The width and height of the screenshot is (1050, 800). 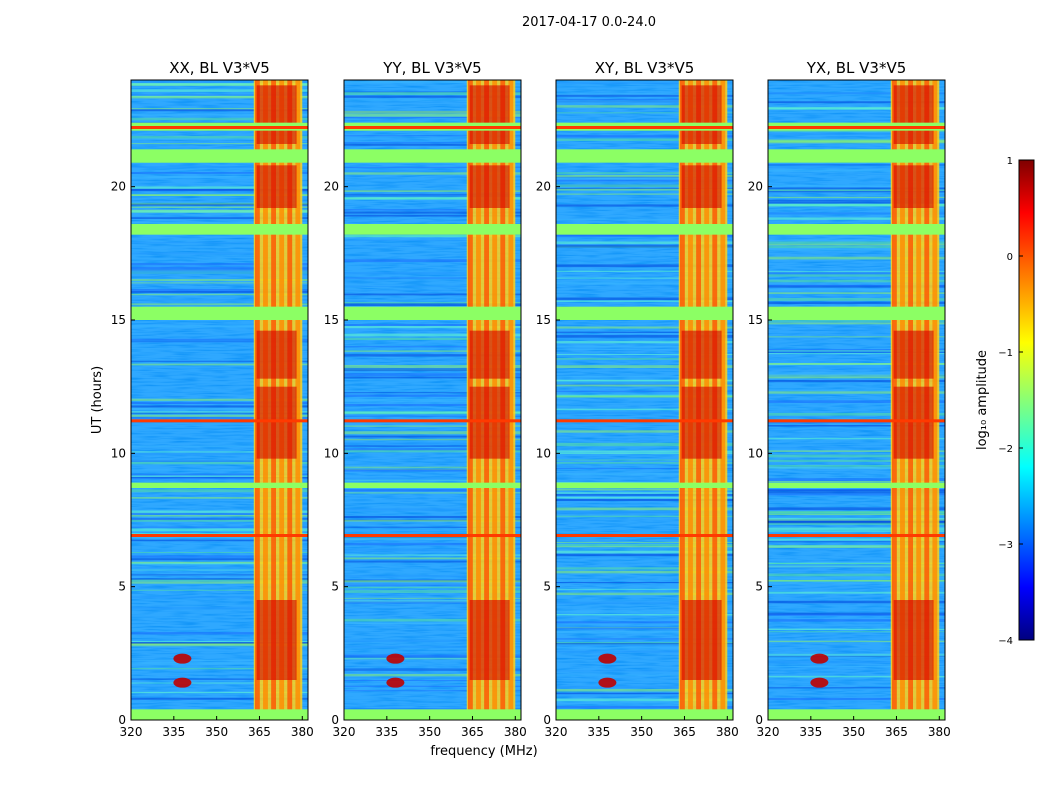 What do you see at coordinates (386, 732) in the screenshot?
I see `x-tick-label: 335` at bounding box center [386, 732].